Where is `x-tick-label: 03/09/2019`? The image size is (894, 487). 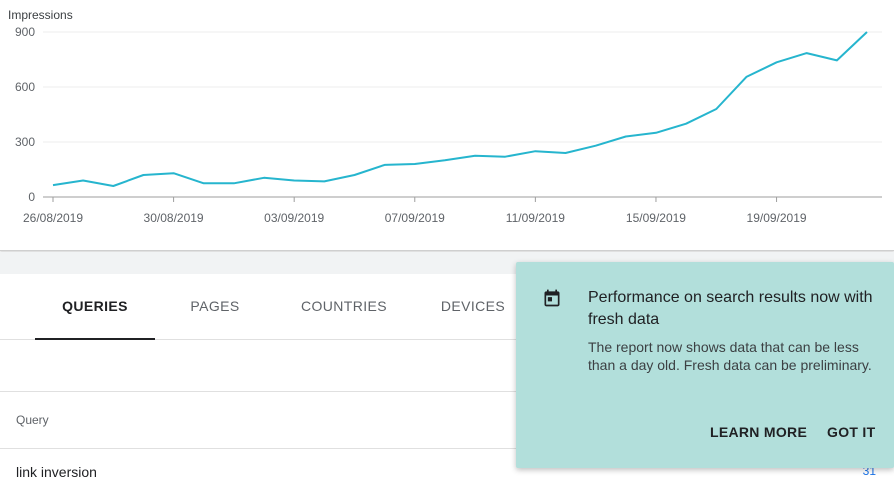 x-tick-label: 03/09/2019 is located at coordinates (294, 218).